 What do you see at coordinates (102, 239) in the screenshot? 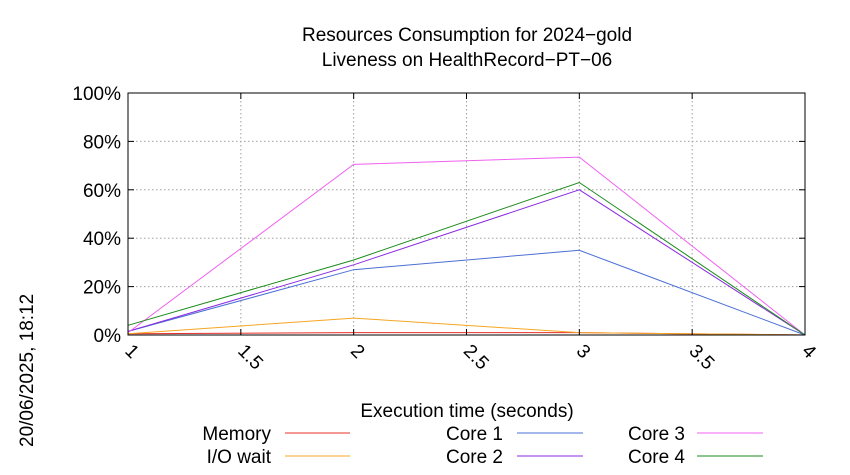
I see `y-tick-label: 40%` at bounding box center [102, 239].